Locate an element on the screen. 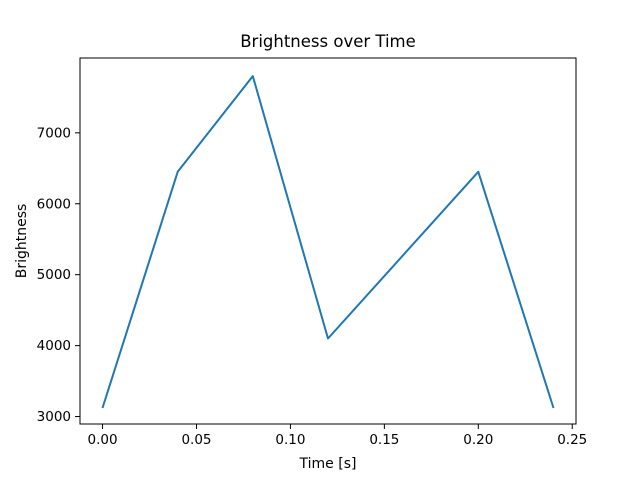 The height and width of the screenshot is (480, 640). x-axis-label: Time [s] is located at coordinates (328, 464).